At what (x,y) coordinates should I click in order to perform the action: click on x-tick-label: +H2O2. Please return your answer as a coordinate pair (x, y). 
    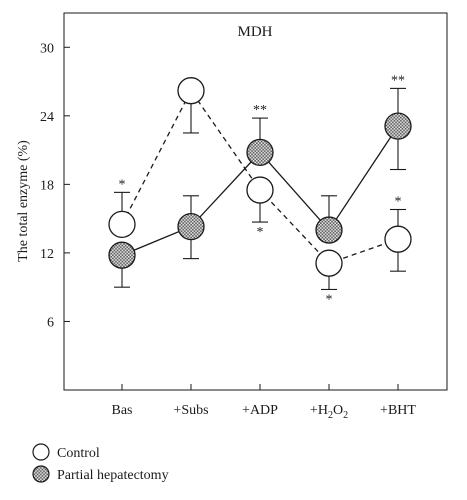
    Looking at the image, I should click on (329, 412).